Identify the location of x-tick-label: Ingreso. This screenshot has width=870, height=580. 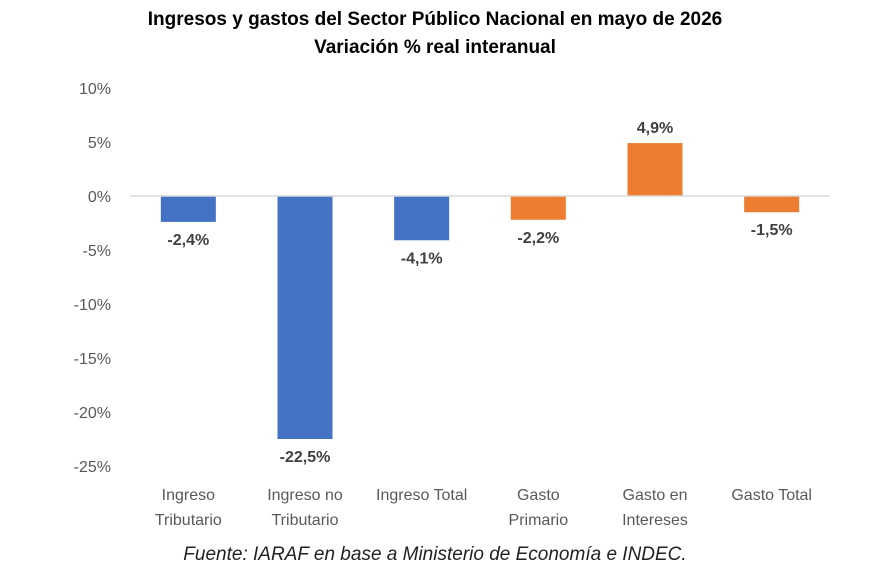
(188, 495).